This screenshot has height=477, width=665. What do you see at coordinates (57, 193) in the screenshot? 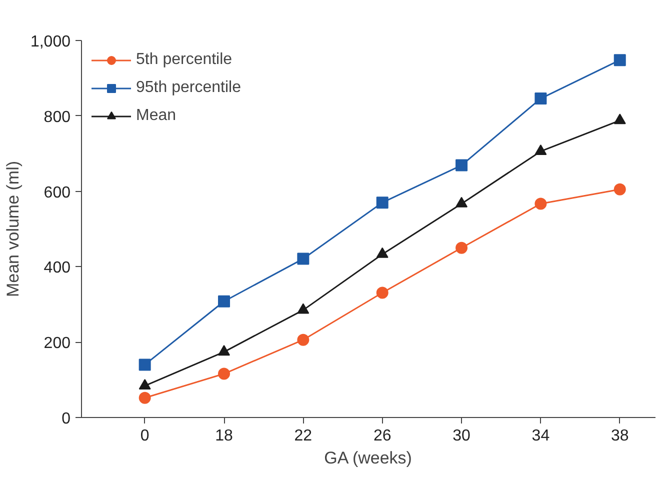
I see `y-tick-label: 600` at bounding box center [57, 193].